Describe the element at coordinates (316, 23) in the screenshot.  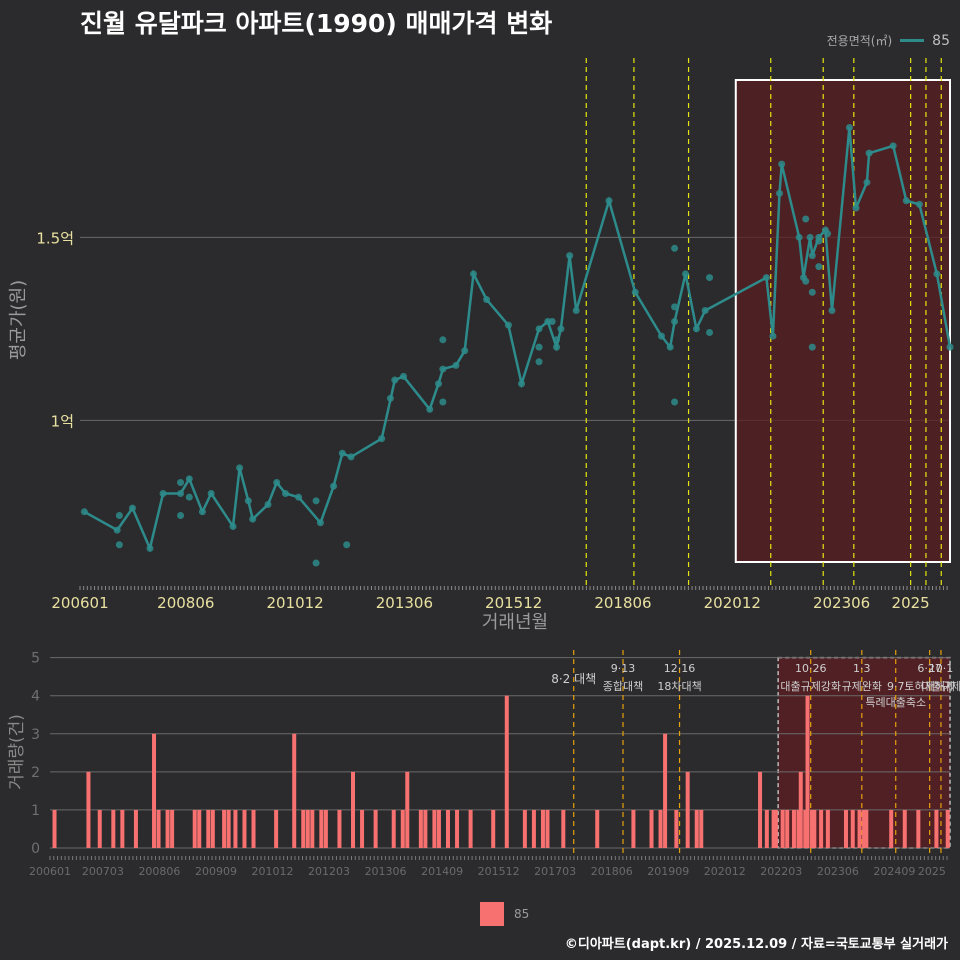
I see `chart-title: 진월 유달파크 아파트(1990) 매매가격 변화` at that location.